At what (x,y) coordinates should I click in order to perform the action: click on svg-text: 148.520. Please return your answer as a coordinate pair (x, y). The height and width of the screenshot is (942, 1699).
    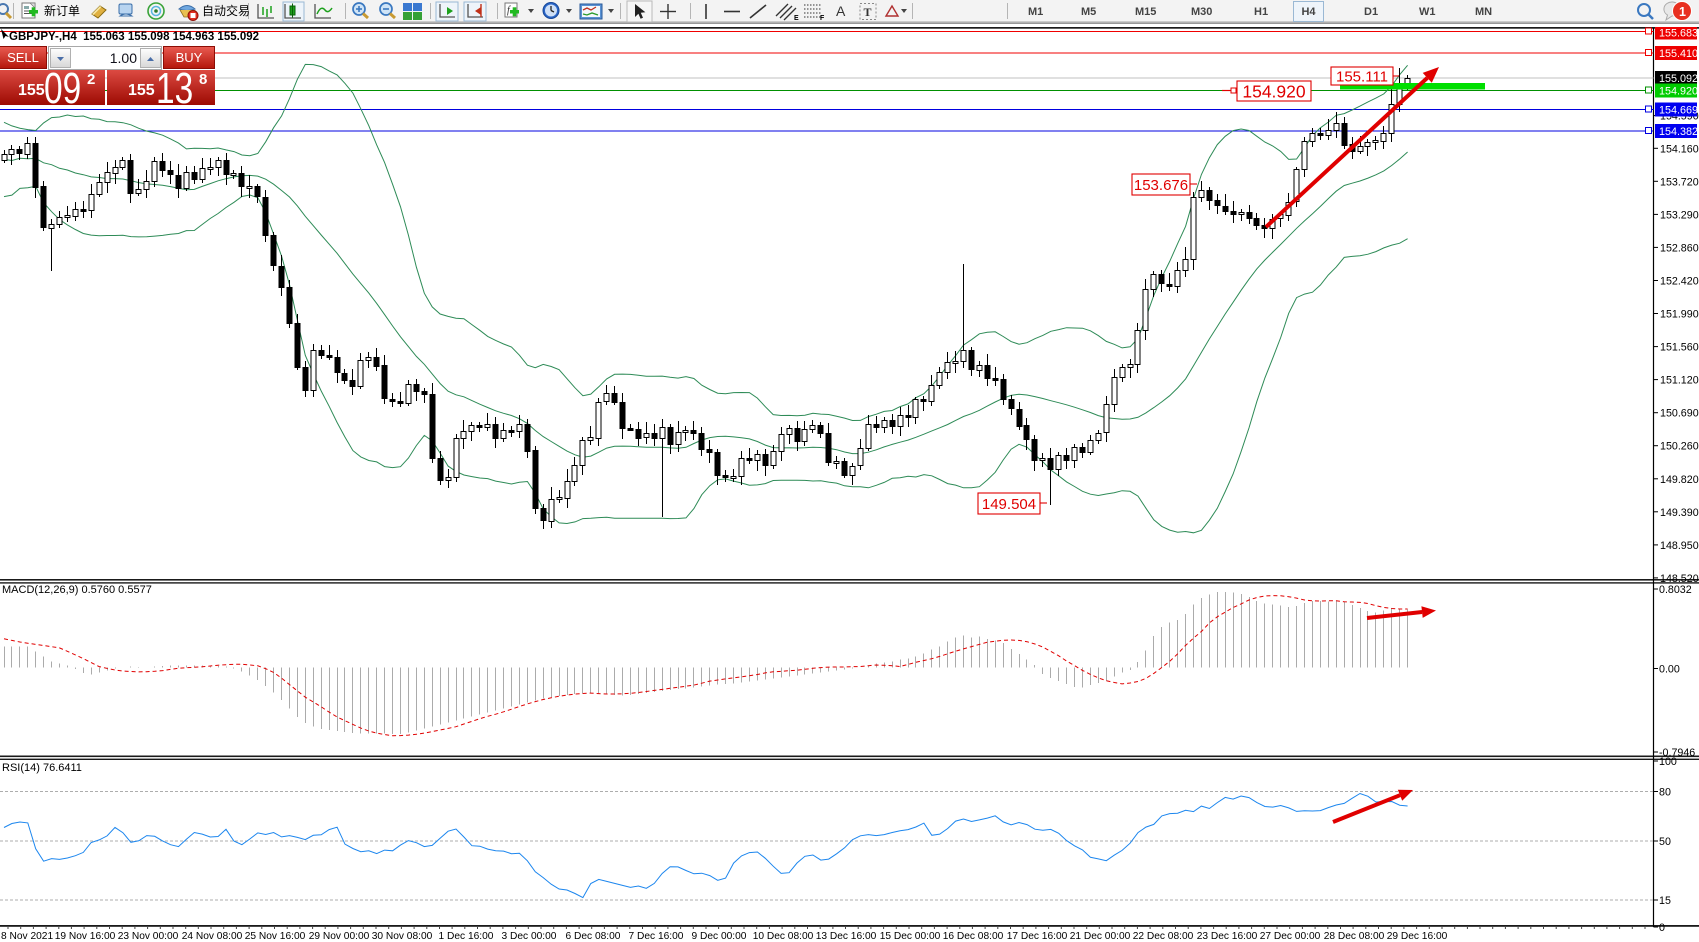
    Looking at the image, I should click on (1679, 579).